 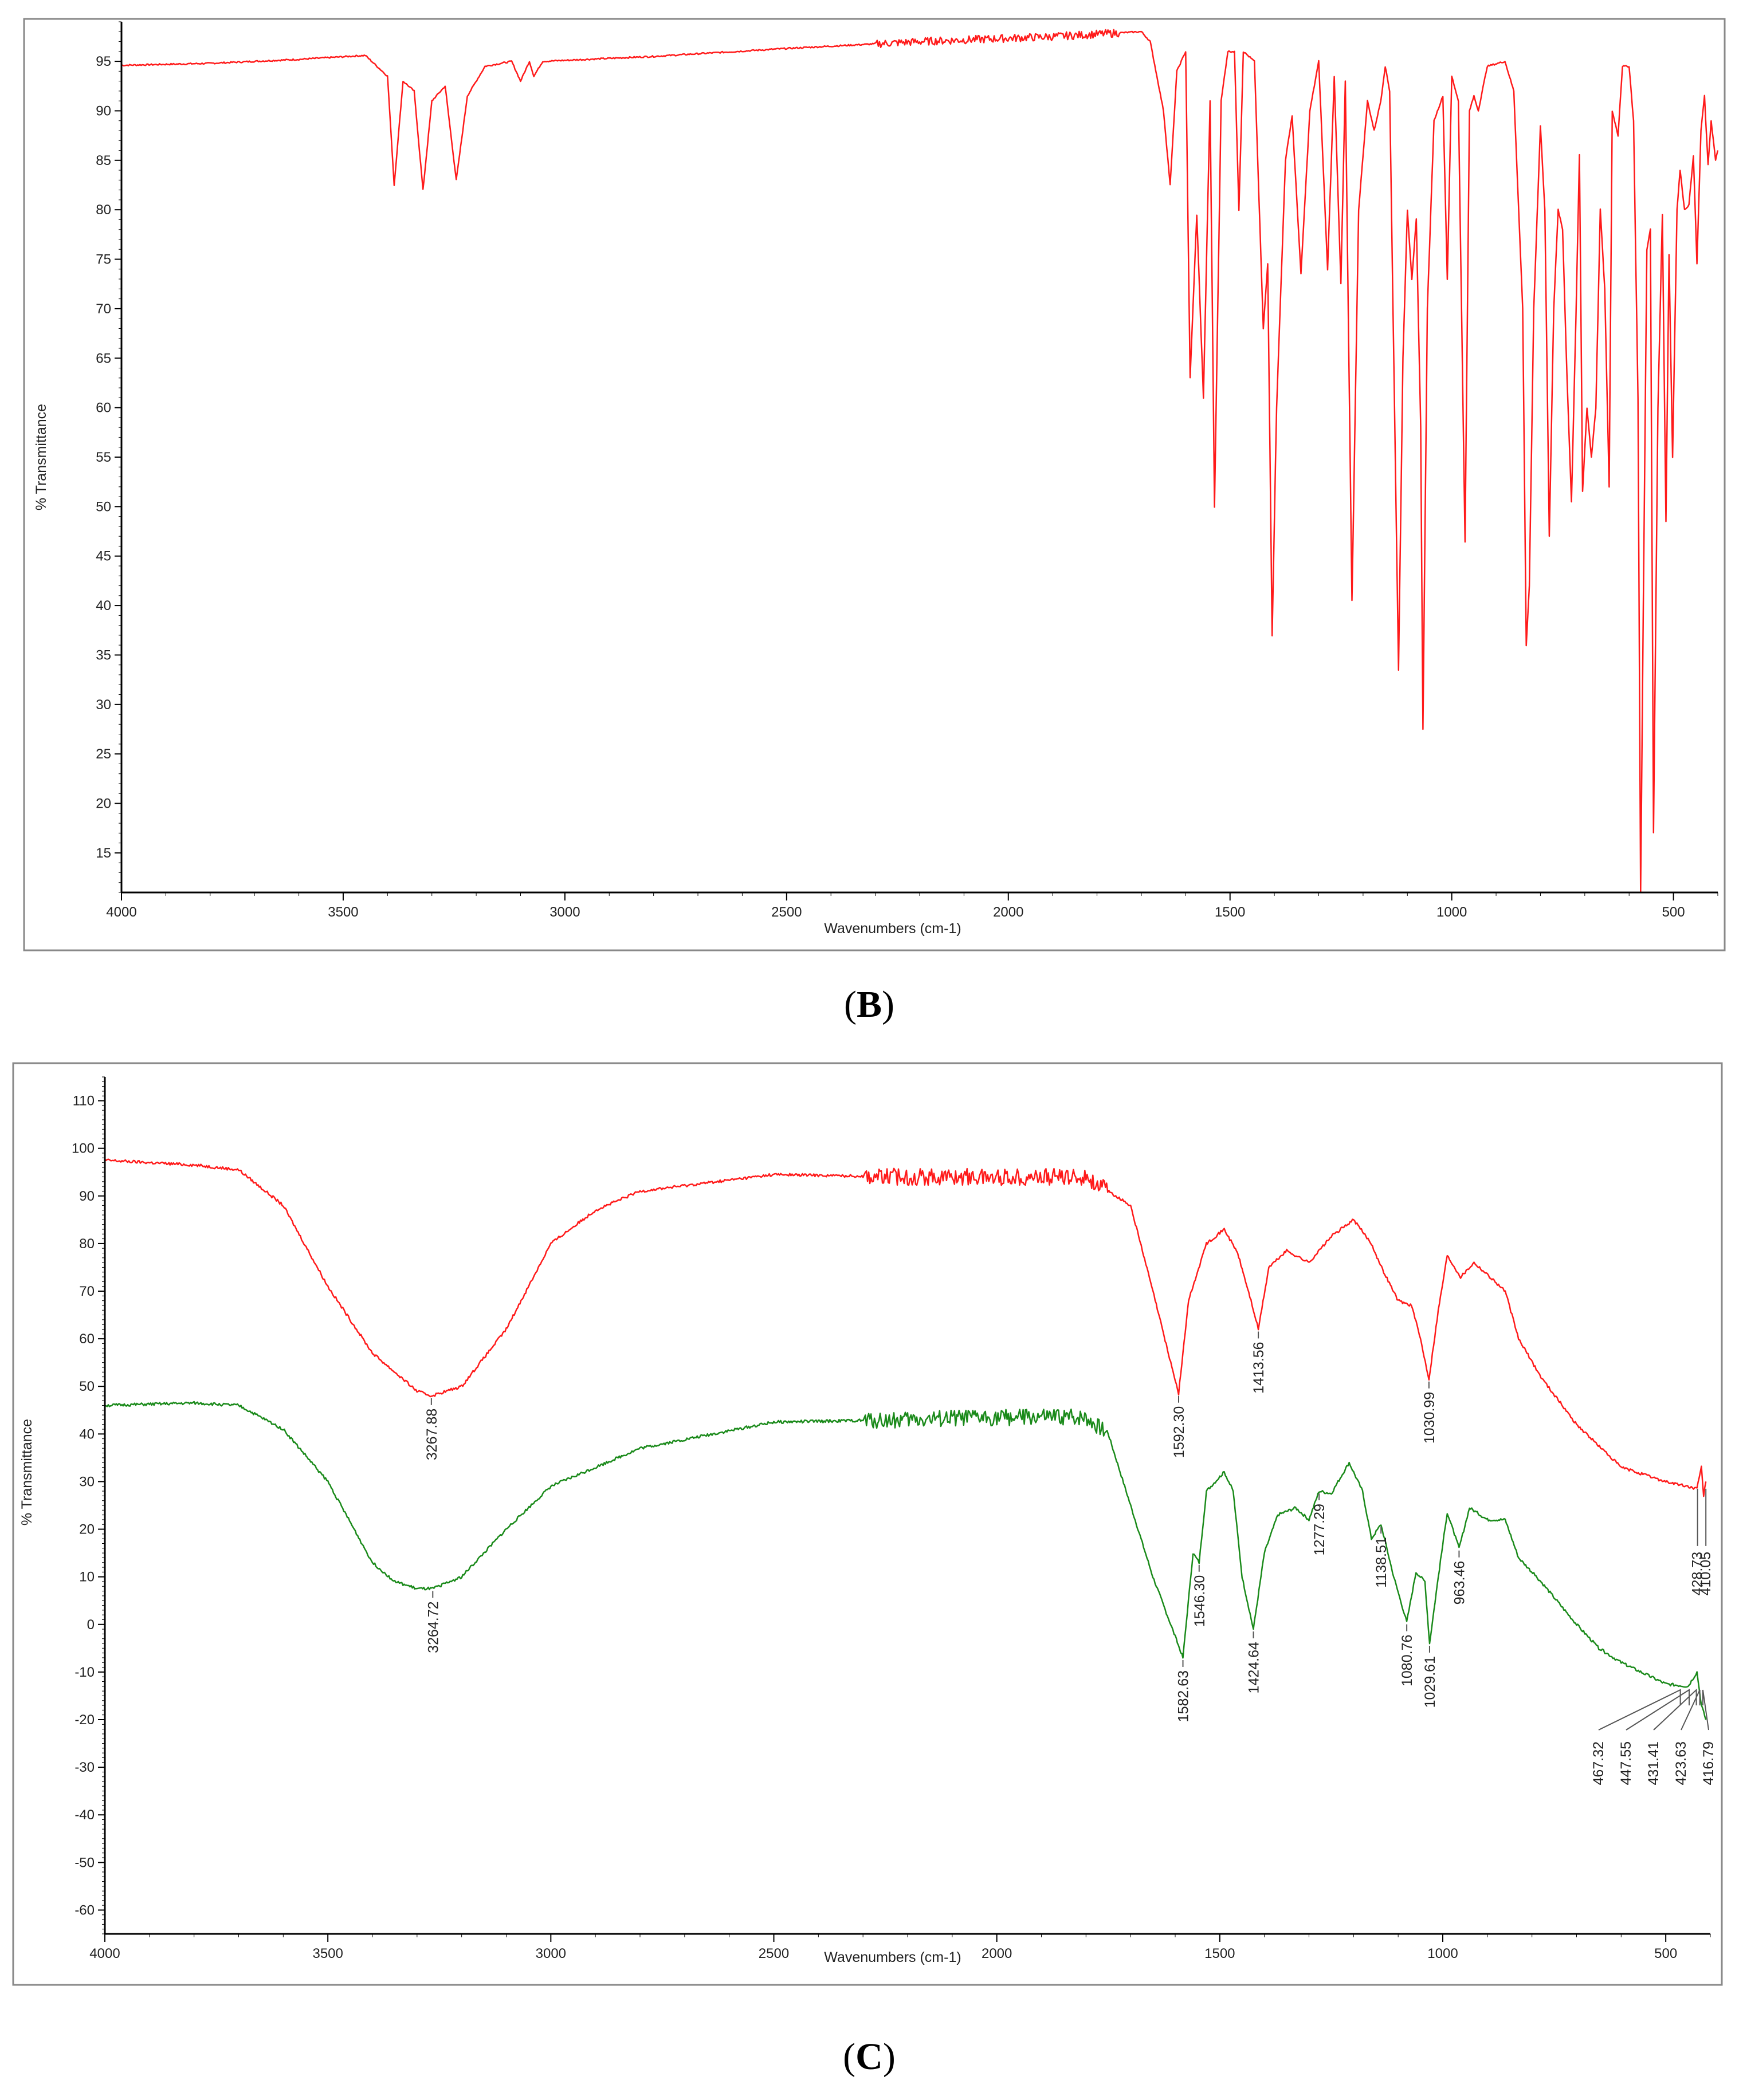 I want to click on y-tick-label: 10, so click(x=87, y=1577).